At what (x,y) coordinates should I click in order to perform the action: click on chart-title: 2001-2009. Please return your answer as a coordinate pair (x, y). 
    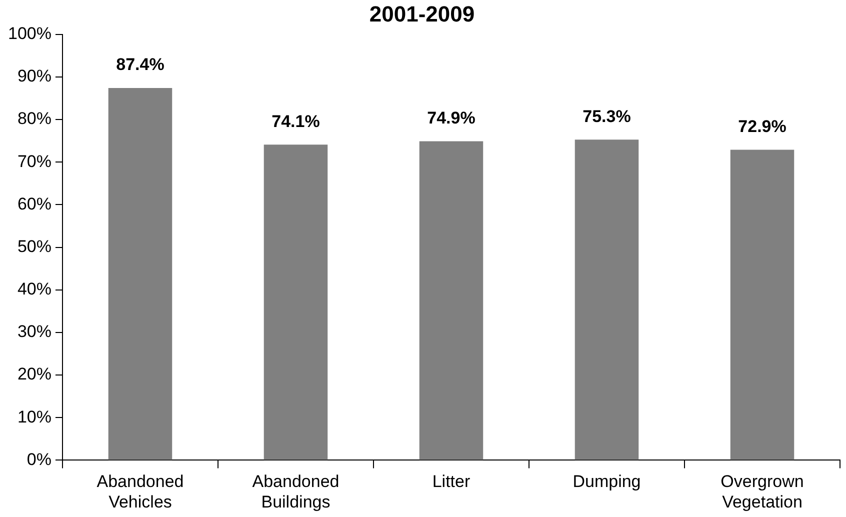
    Looking at the image, I should click on (422, 13).